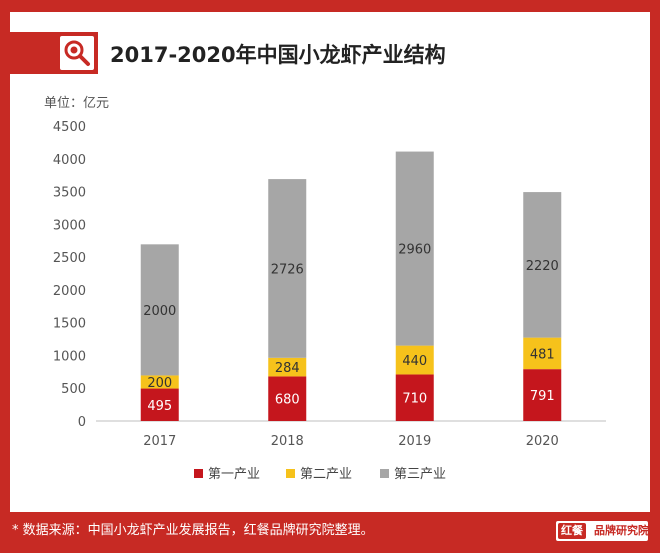 Image resolution: width=660 pixels, height=553 pixels. I want to click on data-label-2017-series-2: 200, so click(159, 383).